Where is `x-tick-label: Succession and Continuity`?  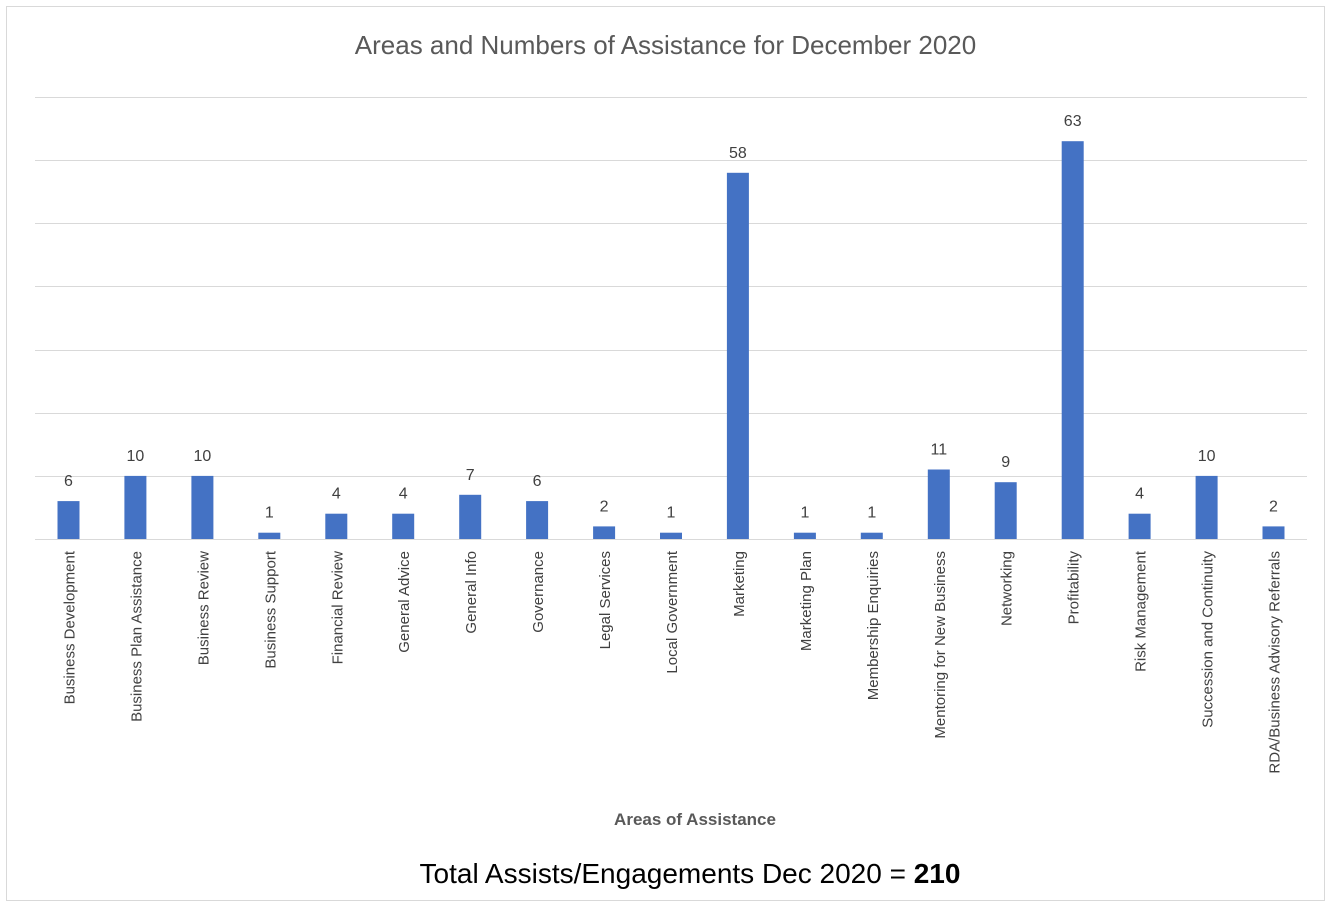 x-tick-label: Succession and Continuity is located at coordinates (1208, 639).